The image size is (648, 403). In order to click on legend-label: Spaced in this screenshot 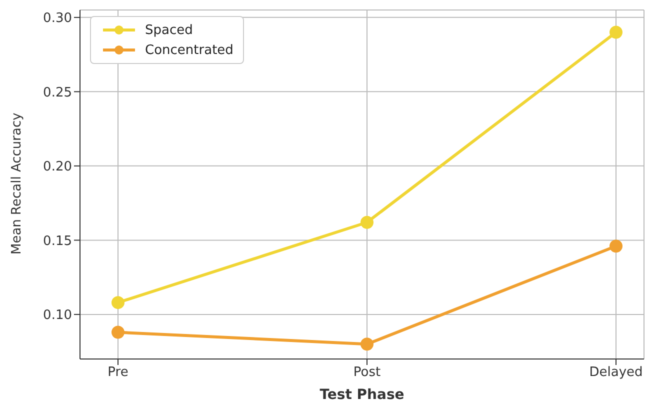, I will do `click(169, 30)`.